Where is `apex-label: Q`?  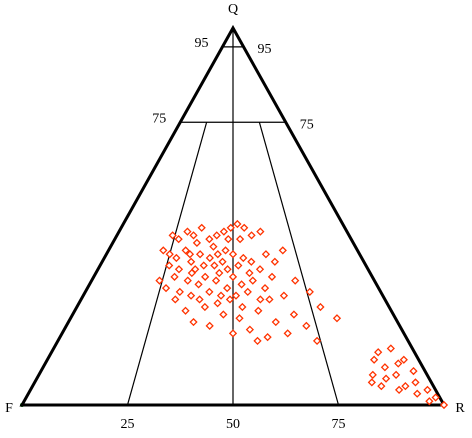 apex-label: Q is located at coordinates (233, 9).